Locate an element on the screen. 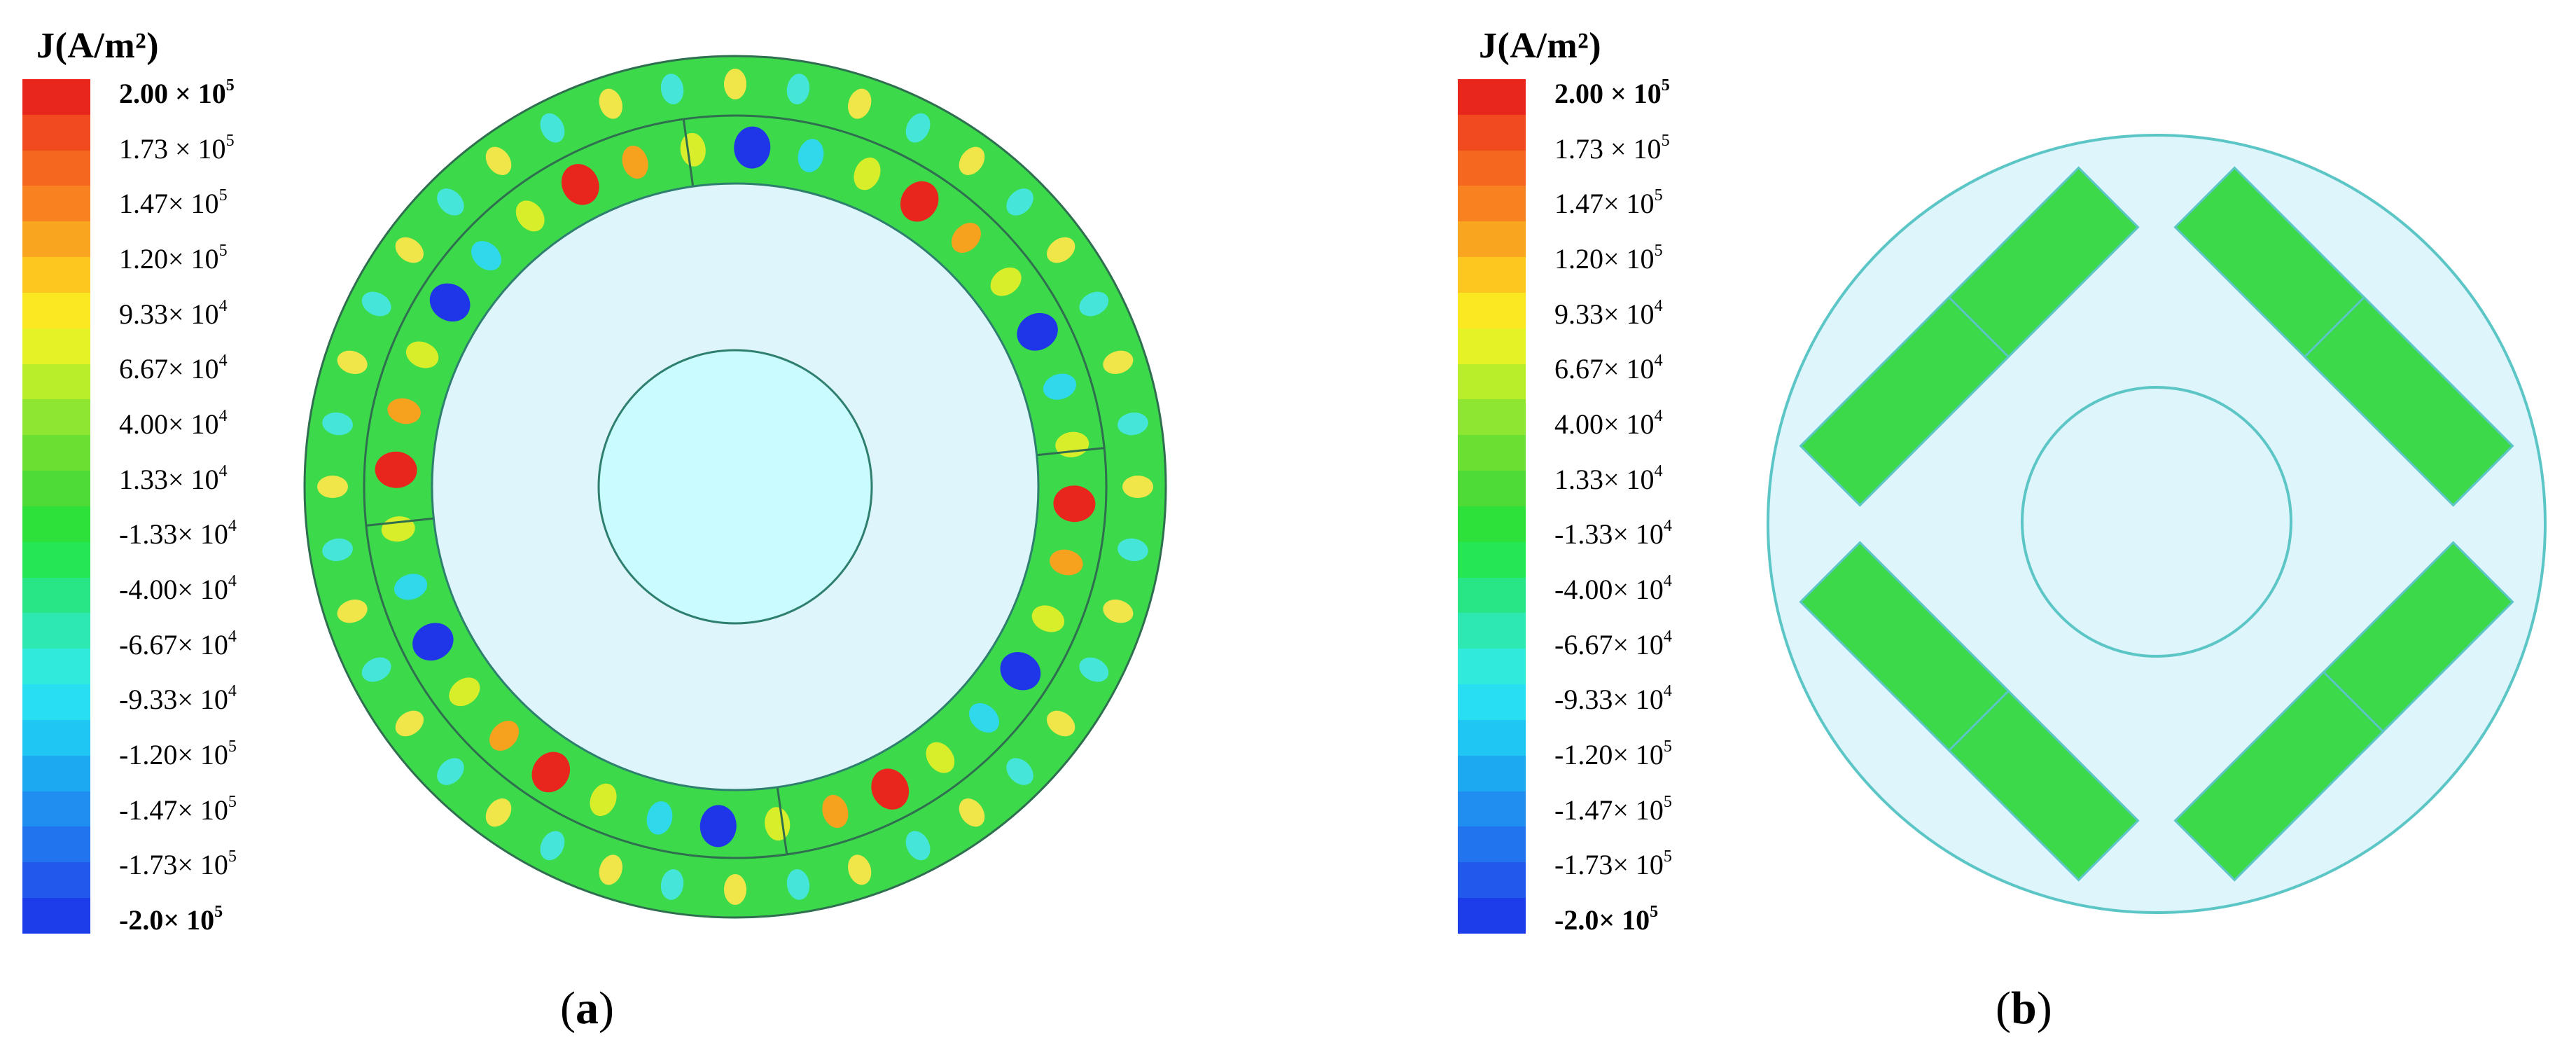 This screenshot has width=2576, height=1052. legend-title-a: J(A/m²) is located at coordinates (98, 46).